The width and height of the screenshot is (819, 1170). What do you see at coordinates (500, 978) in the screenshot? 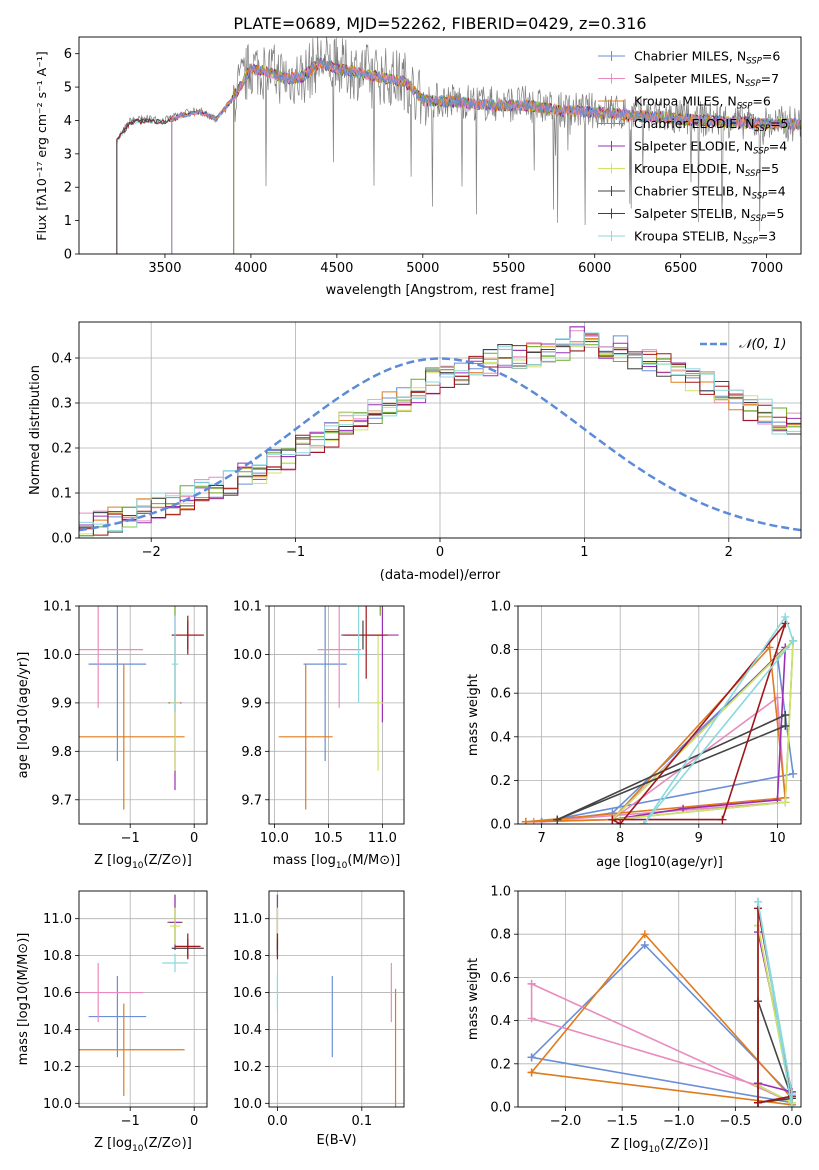
I see `y-tick-label: 0.6` at bounding box center [500, 978].